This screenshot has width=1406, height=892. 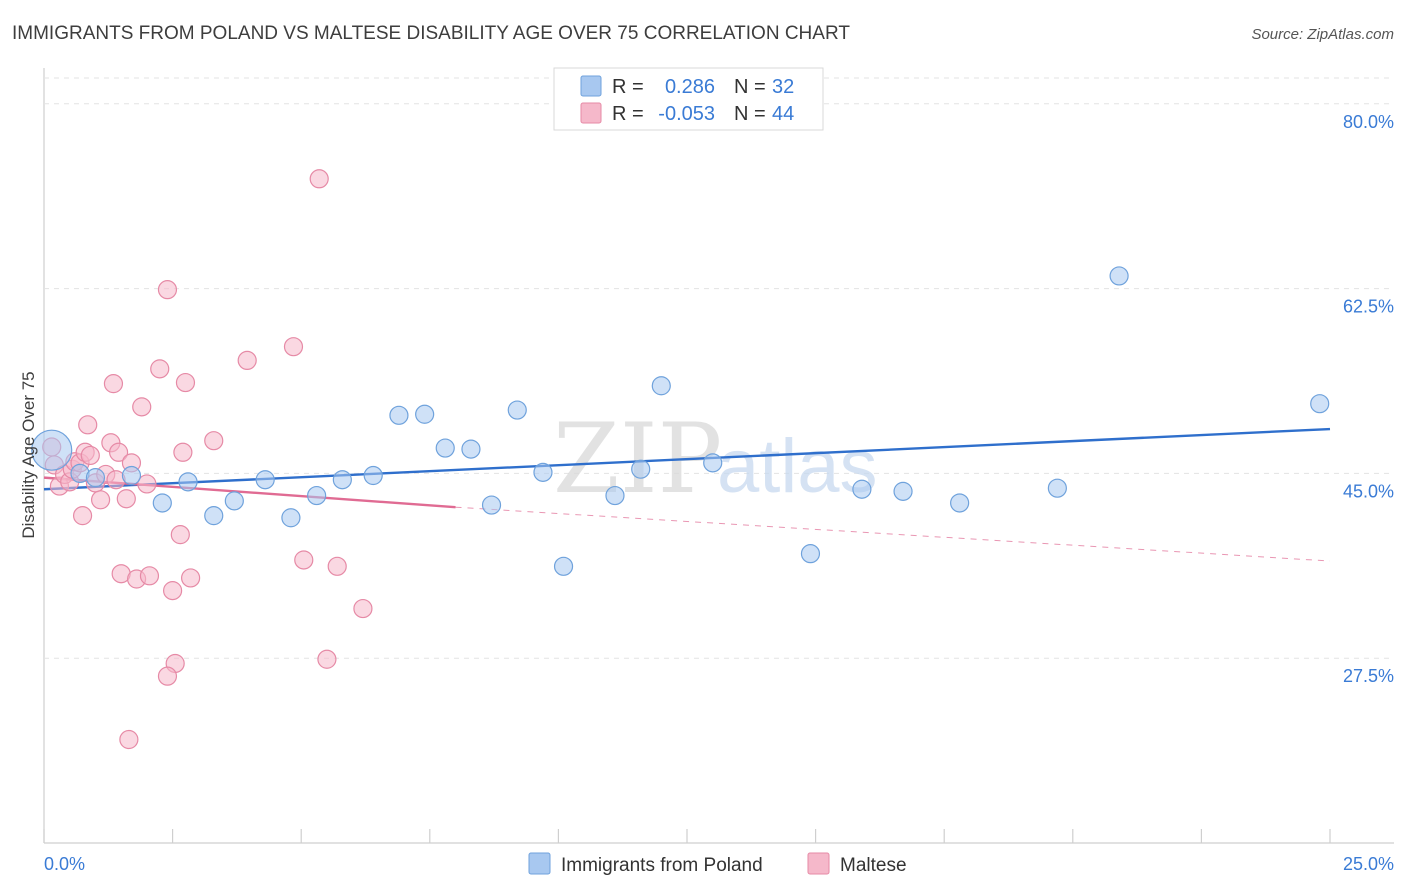 What do you see at coordinates (591, 86) in the screenshot?
I see `legend-swatch-poland` at bounding box center [591, 86].